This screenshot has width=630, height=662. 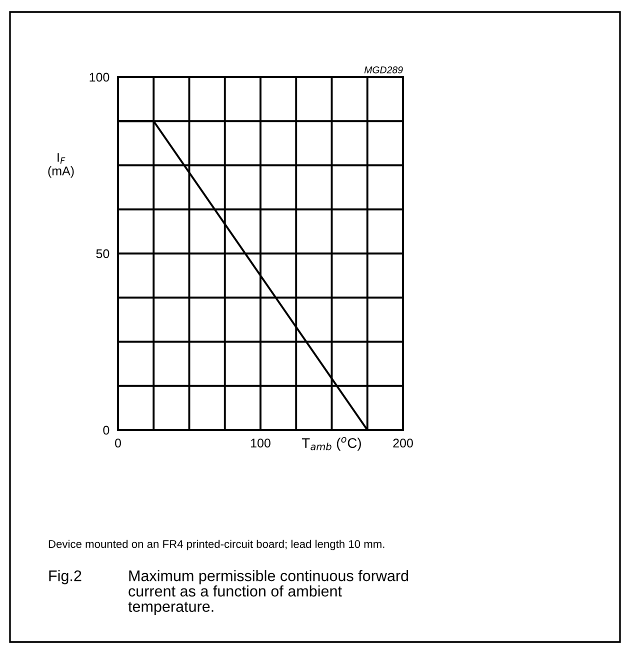 I want to click on text: Maximum permissible continuous forward current as a function of ambient temperature., so click(x=268, y=592).